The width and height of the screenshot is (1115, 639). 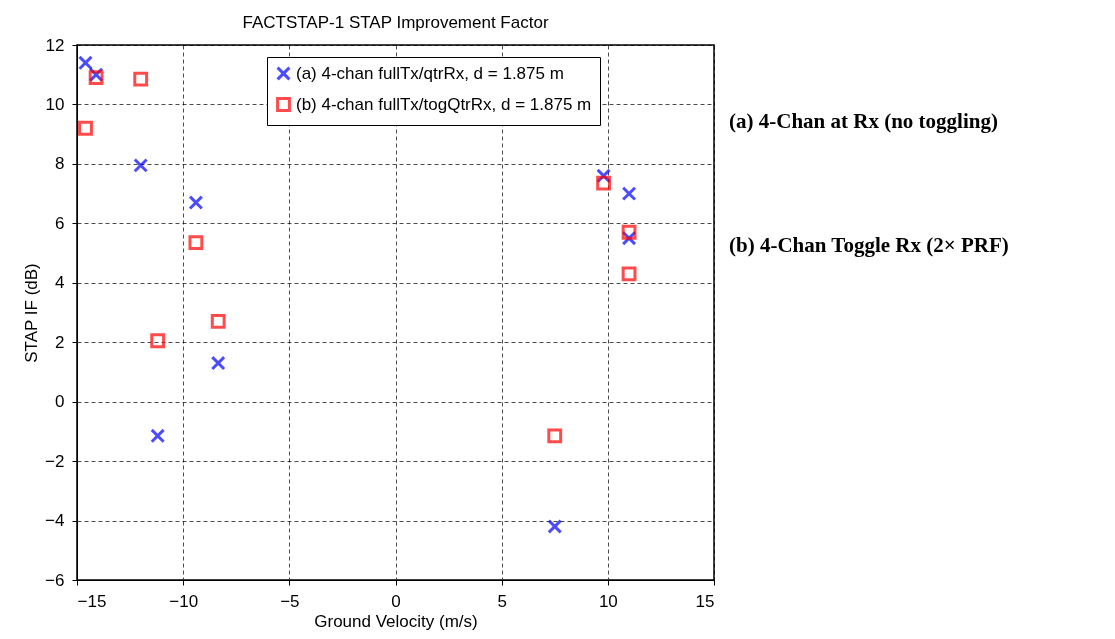 I want to click on text: (b) 4-Chan Toggle Rx (2× PRF), so click(x=869, y=245).